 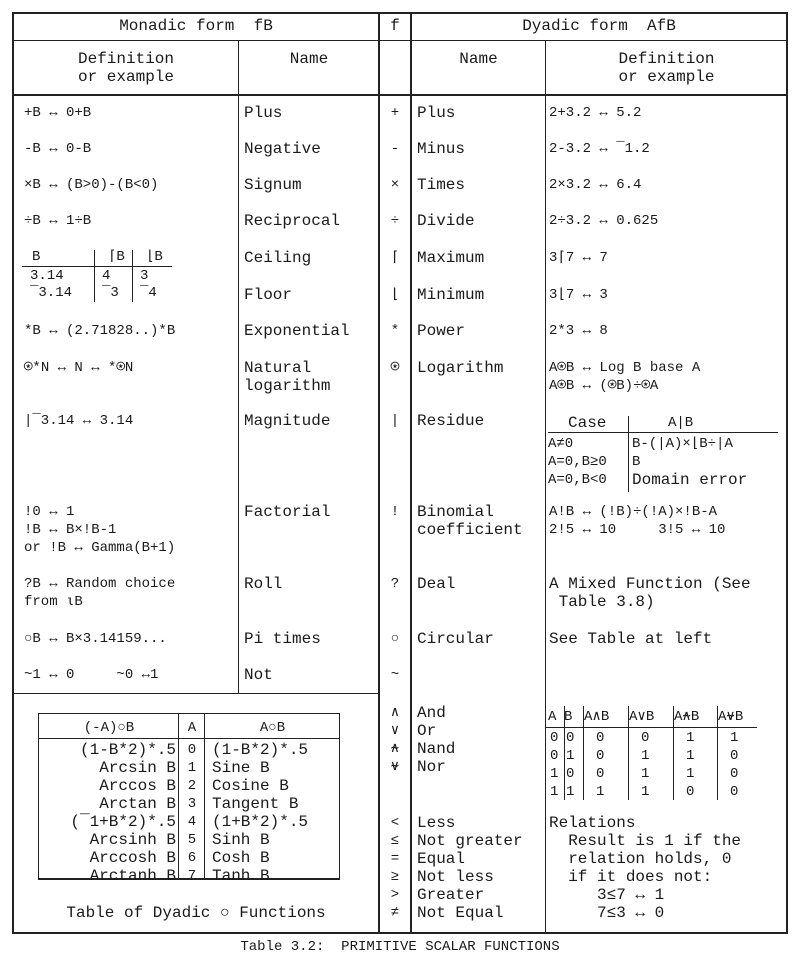 I want to click on dyadic-name: Circular, so click(x=455, y=639).